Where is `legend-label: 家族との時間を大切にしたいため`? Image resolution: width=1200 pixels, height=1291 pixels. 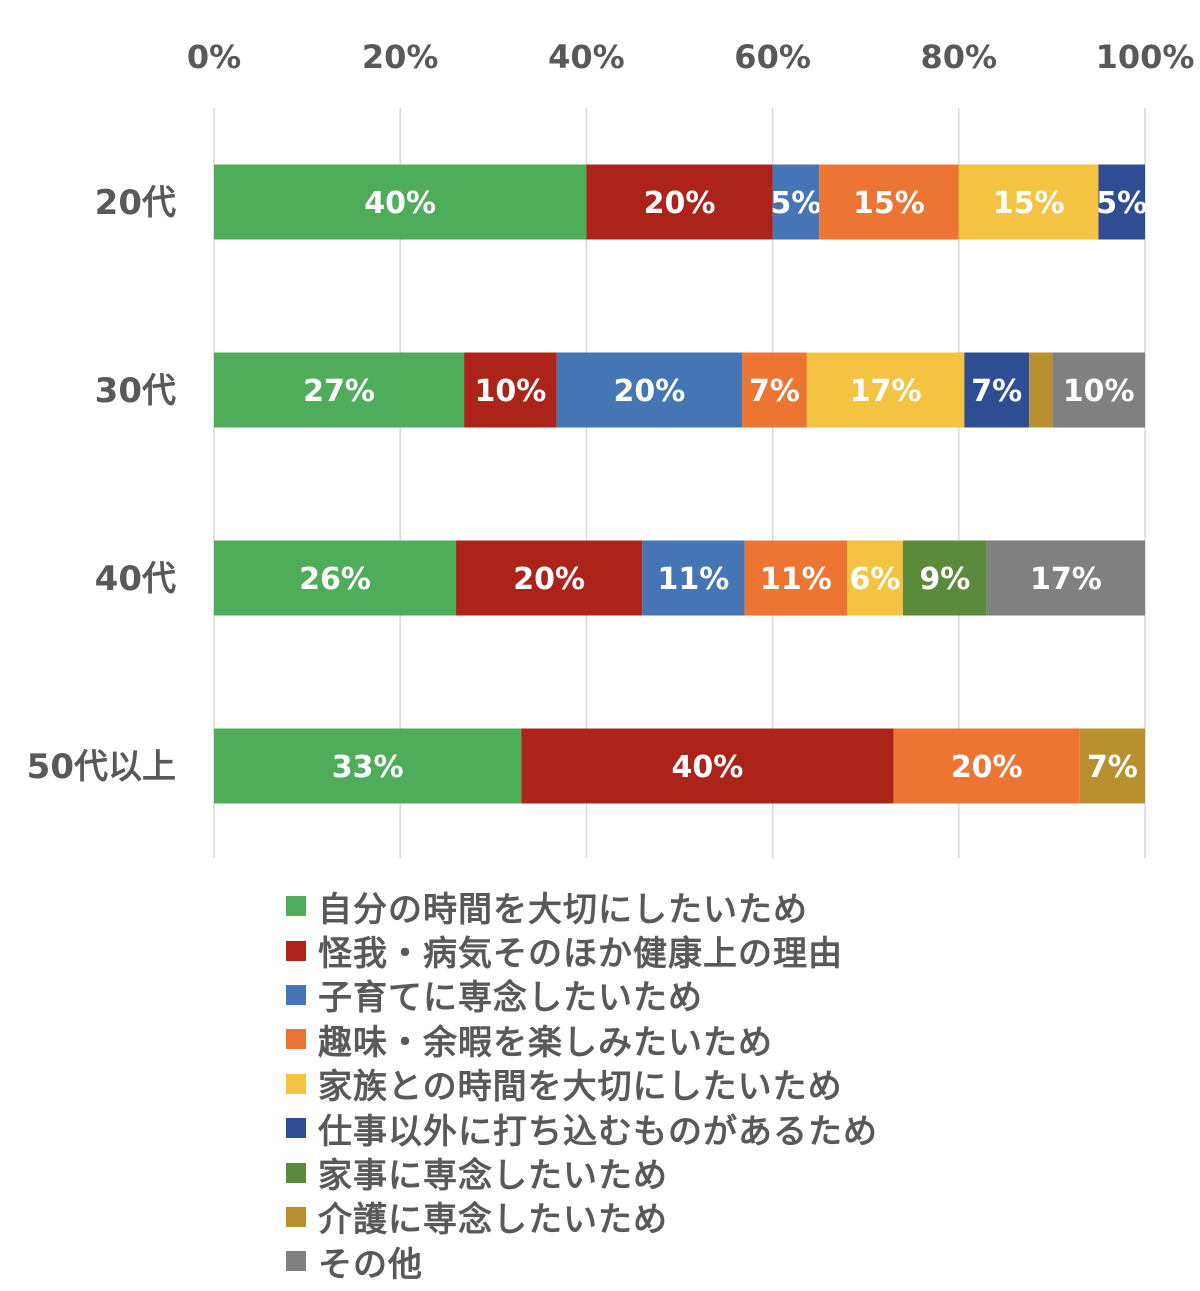 legend-label: 家族との時間を大切にしたいため is located at coordinates (580, 1087).